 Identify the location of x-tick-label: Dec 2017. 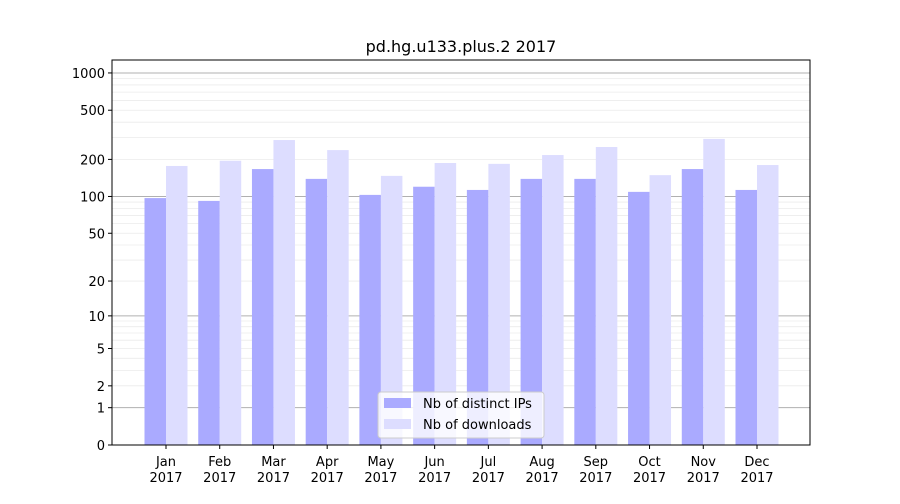
(756, 470).